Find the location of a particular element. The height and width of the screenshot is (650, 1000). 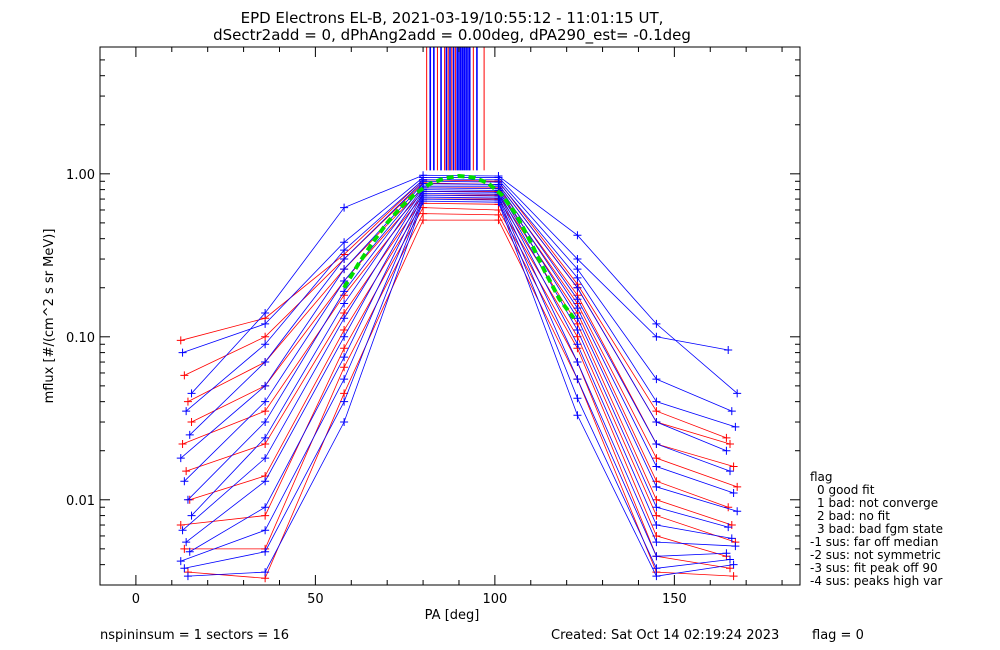

x-tick-label: 100 is located at coordinates (494, 599).